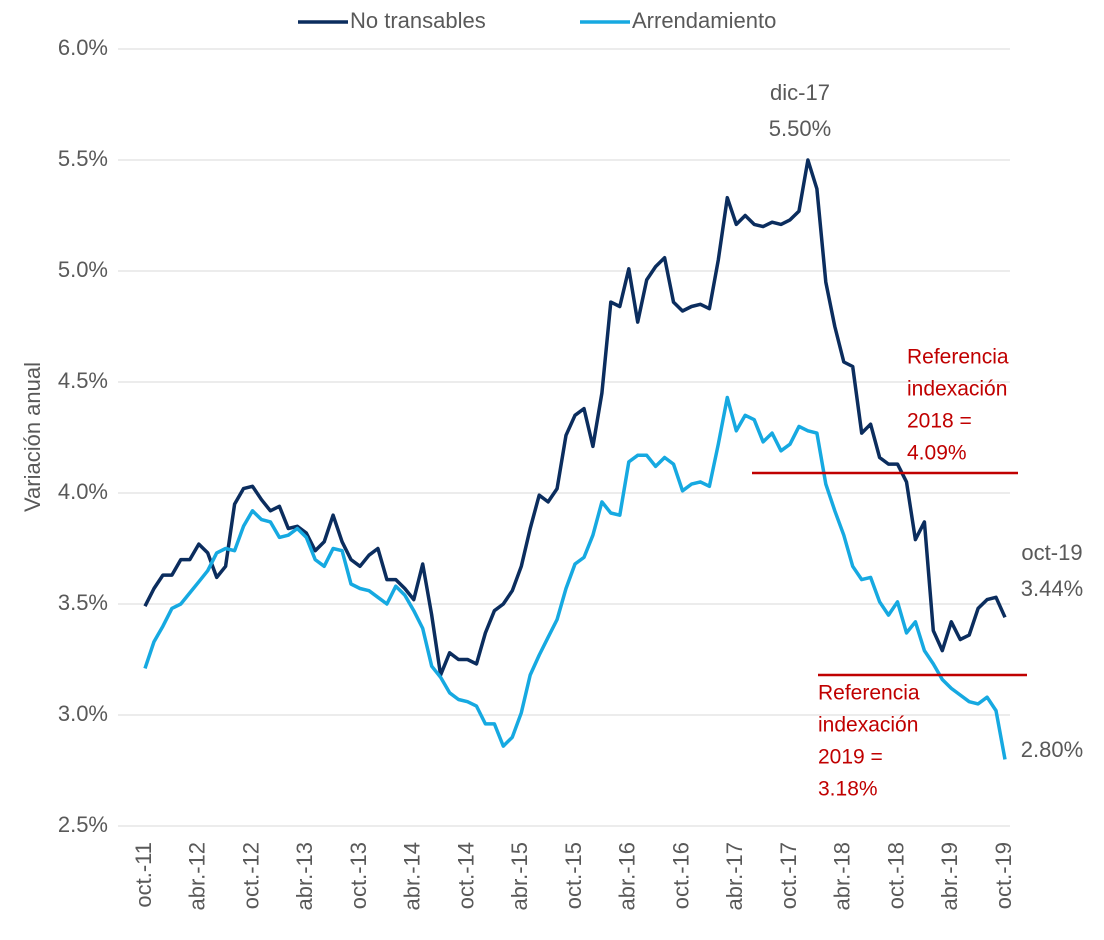 The width and height of the screenshot is (1104, 940). What do you see at coordinates (788, 875) in the screenshot?
I see `x-tick-label: oct.-17` at bounding box center [788, 875].